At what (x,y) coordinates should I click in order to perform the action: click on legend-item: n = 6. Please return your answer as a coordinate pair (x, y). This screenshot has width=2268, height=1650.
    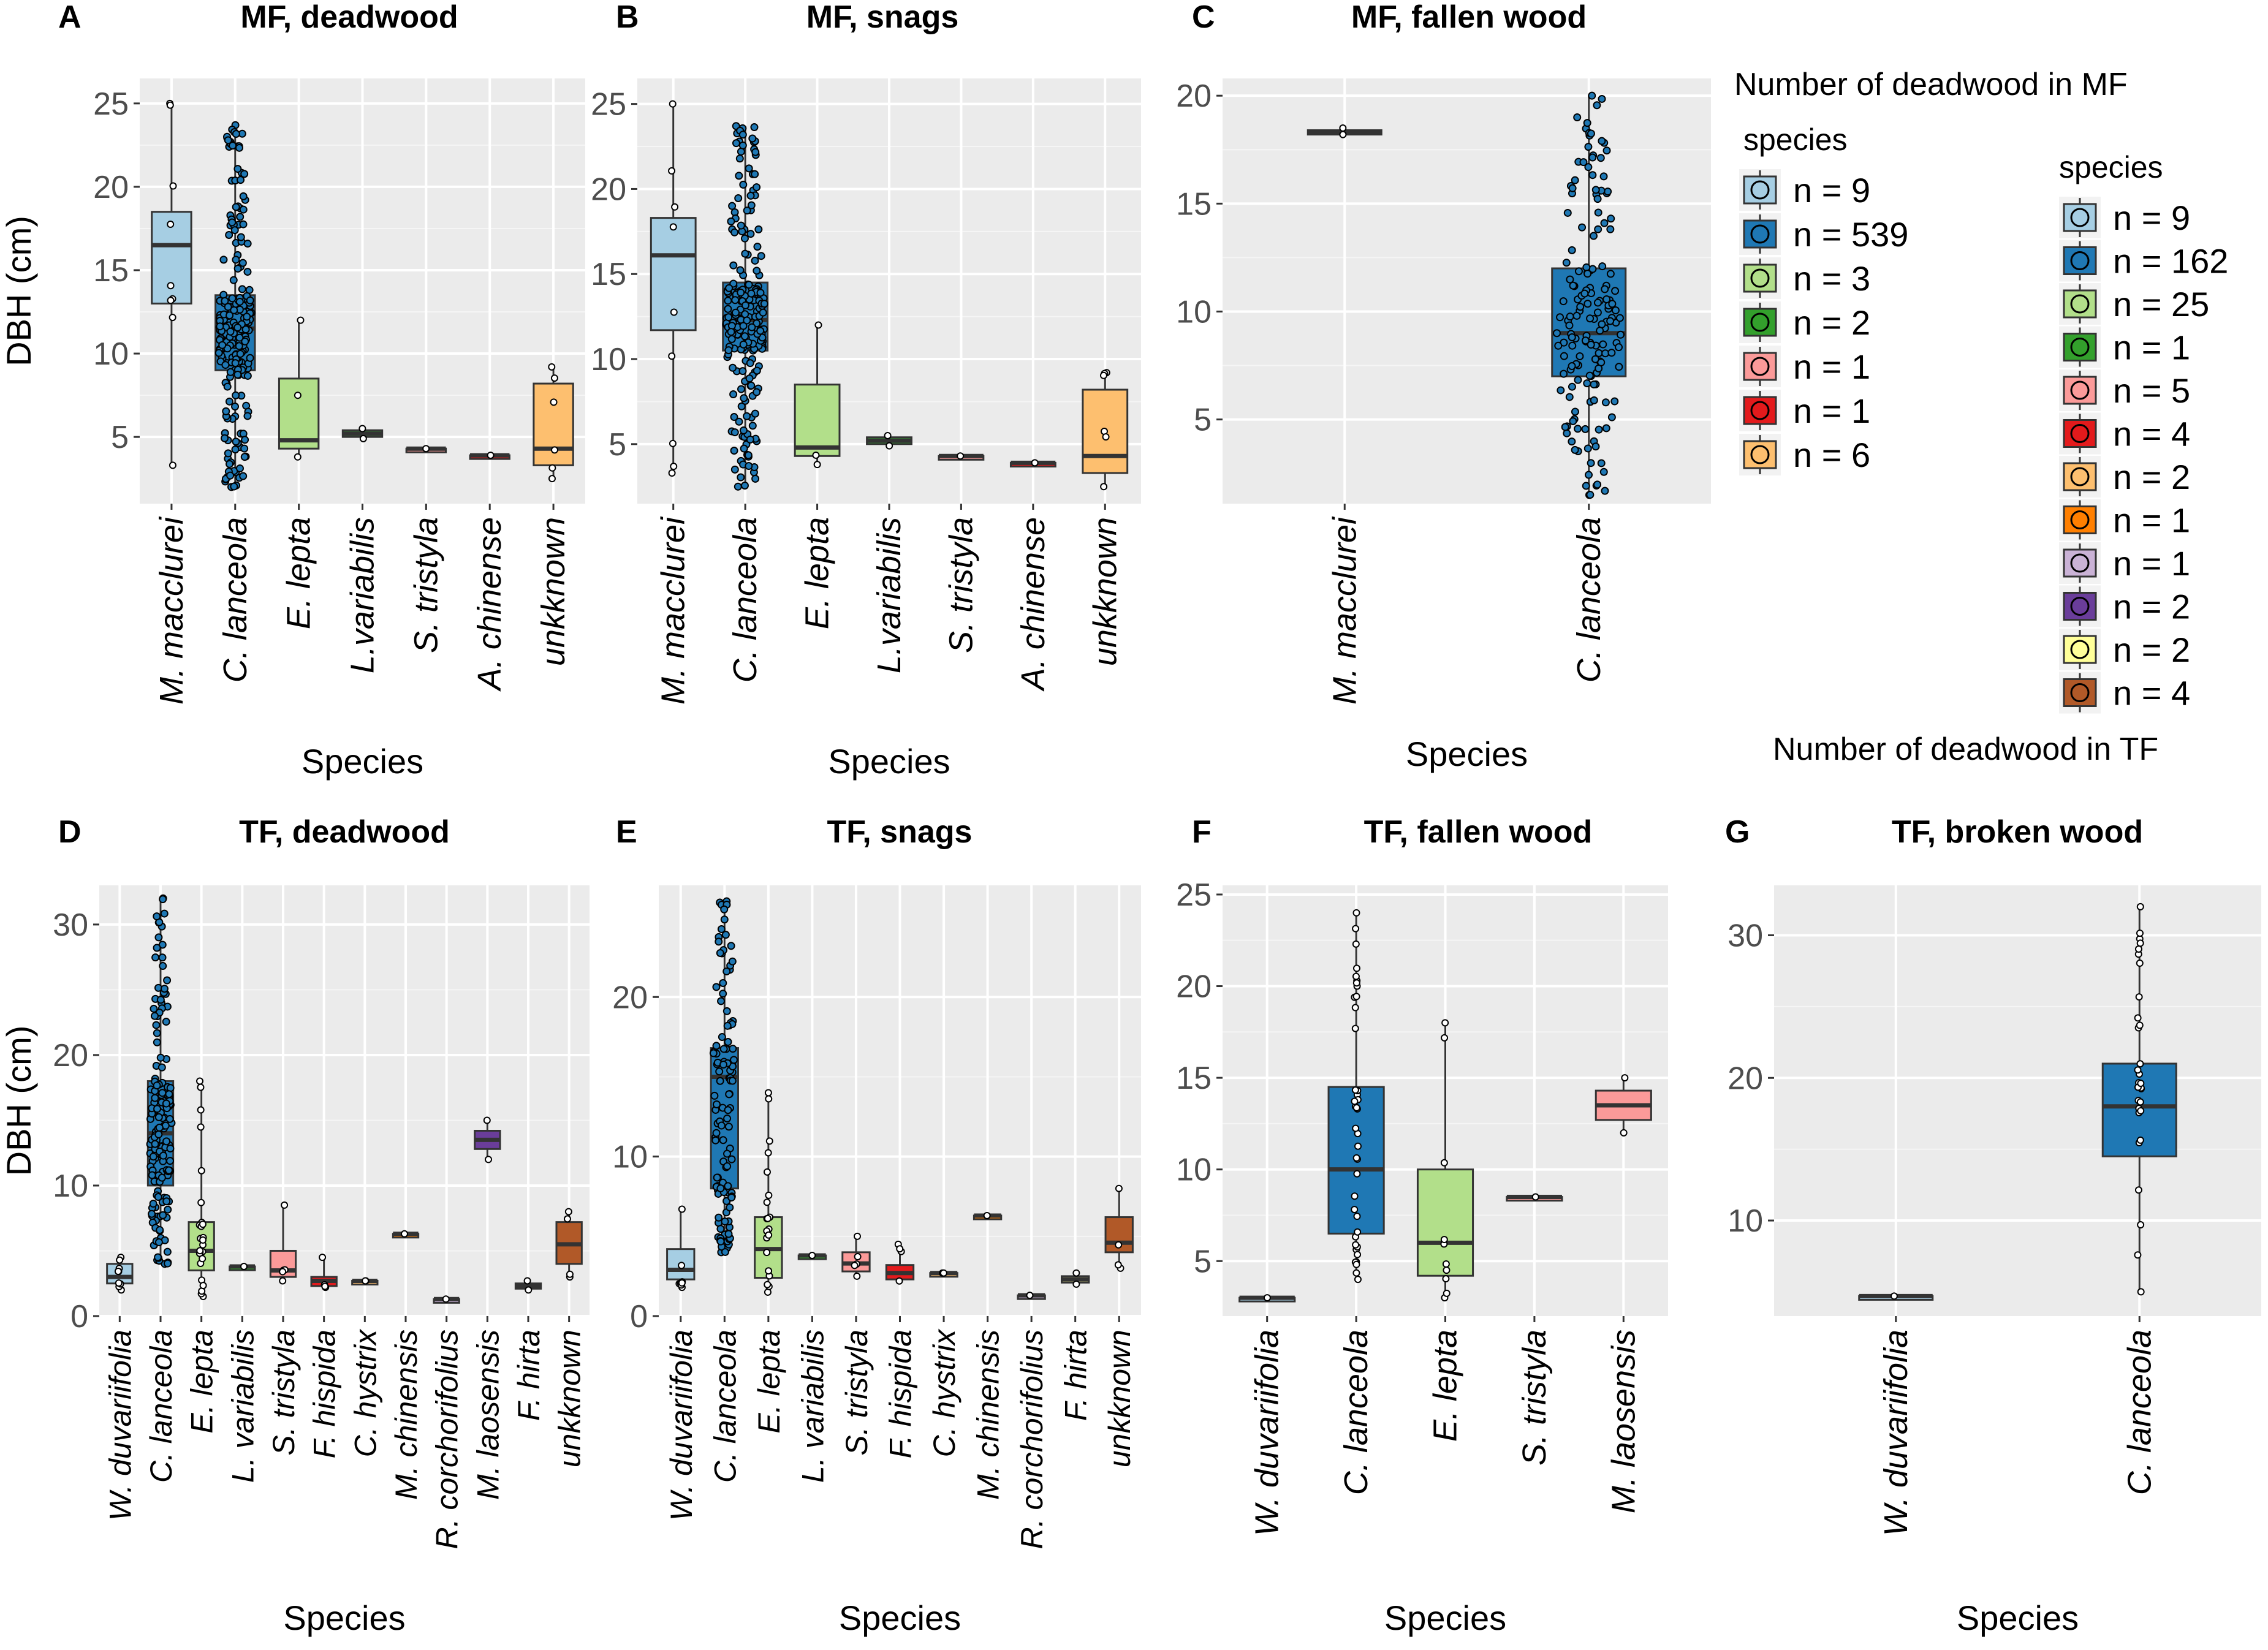
    Looking at the image, I should click on (1804, 454).